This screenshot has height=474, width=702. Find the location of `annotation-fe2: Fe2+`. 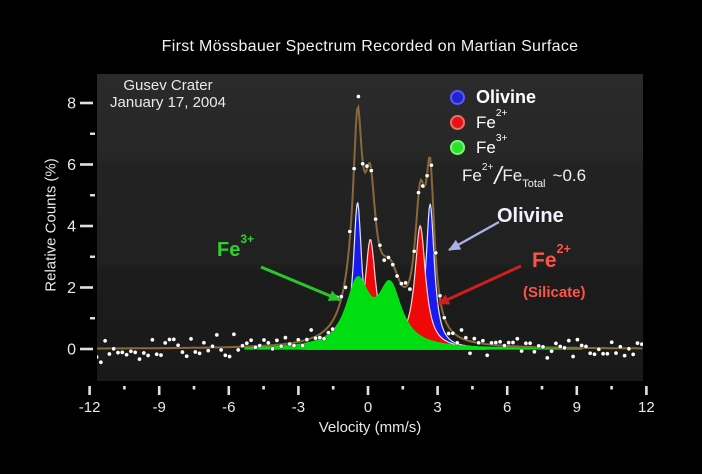

annotation-fe2: Fe2+ is located at coordinates (551, 257).